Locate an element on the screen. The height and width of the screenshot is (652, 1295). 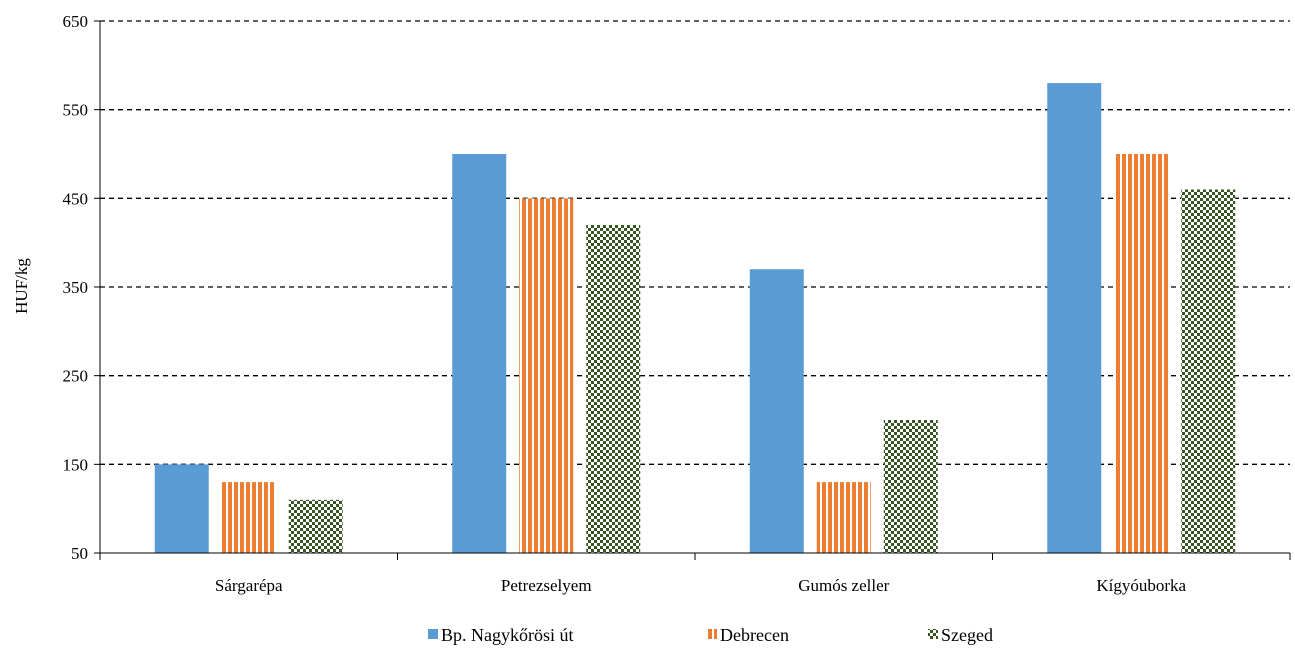
y-tick-label: 150 is located at coordinates (76, 464).